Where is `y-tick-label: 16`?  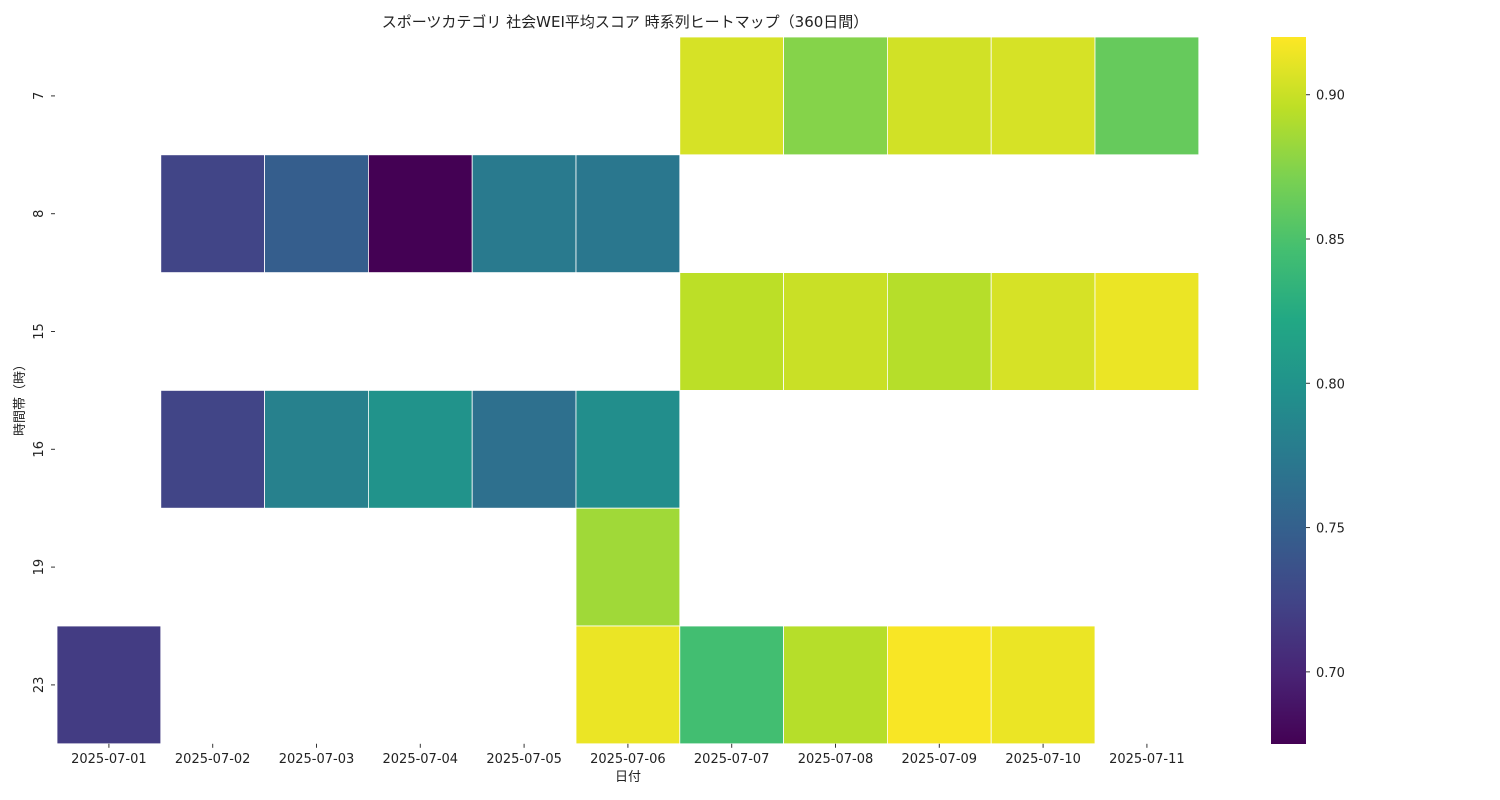 y-tick-label: 16 is located at coordinates (39, 449).